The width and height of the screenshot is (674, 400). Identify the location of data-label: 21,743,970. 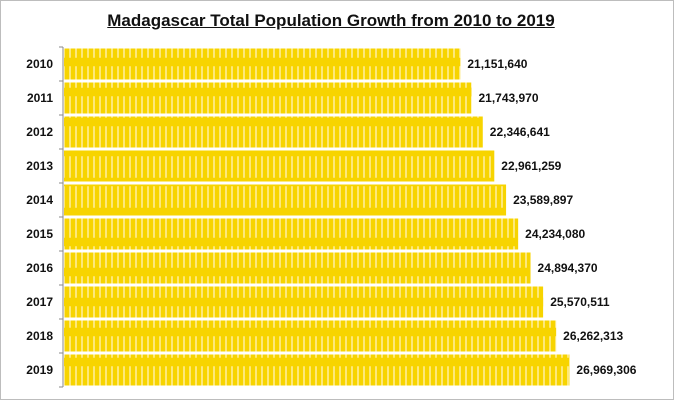
(508, 98).